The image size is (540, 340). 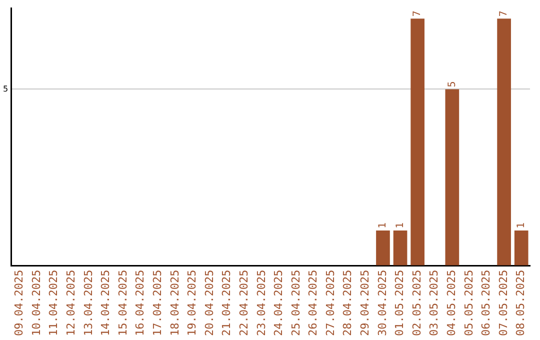 I want to click on x-tick-label: 09.04.2025, so click(x=19, y=303).